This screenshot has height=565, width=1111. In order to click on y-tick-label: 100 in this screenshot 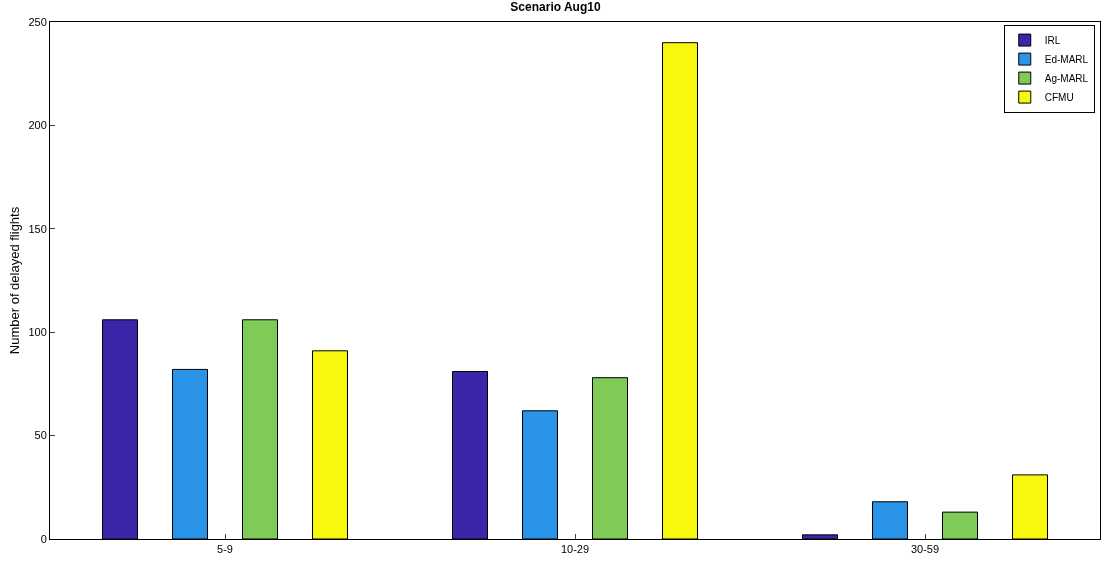, I will do `click(37, 332)`.